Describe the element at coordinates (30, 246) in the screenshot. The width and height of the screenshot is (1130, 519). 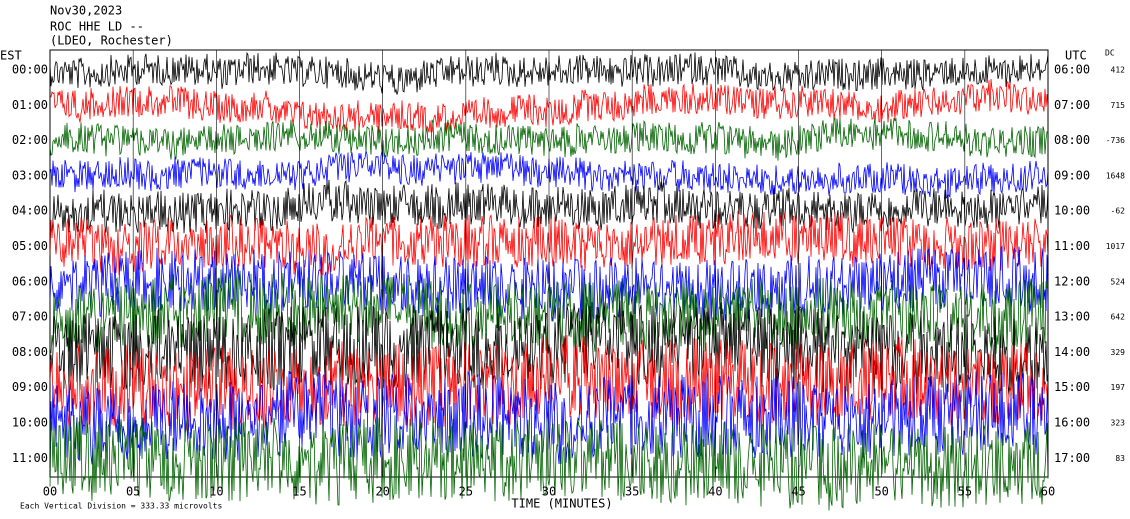
I see `est-label: 05:00` at that location.